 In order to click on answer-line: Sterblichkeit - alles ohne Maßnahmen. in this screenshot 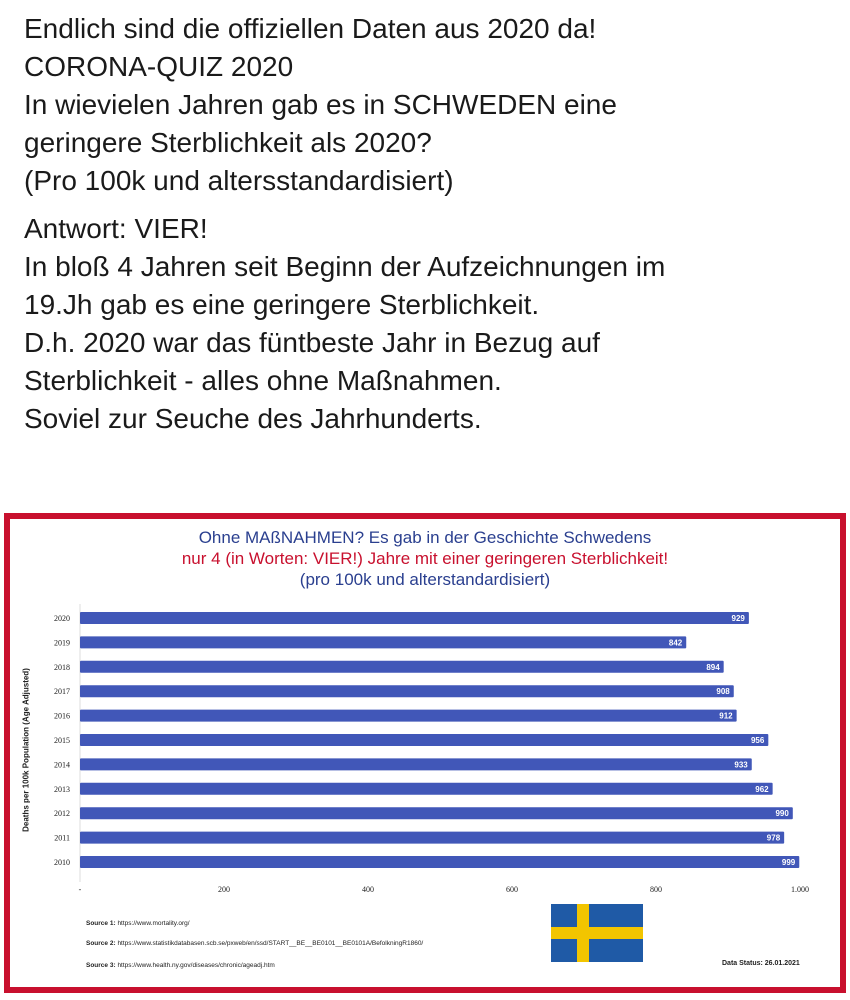, I will do `click(263, 380)`.